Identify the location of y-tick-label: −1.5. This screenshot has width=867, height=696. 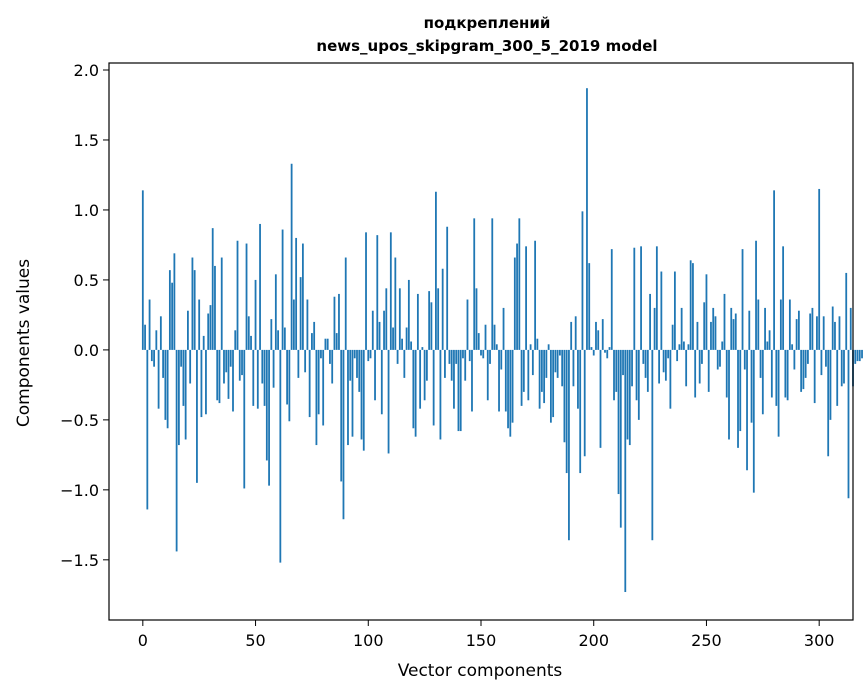
(79, 560).